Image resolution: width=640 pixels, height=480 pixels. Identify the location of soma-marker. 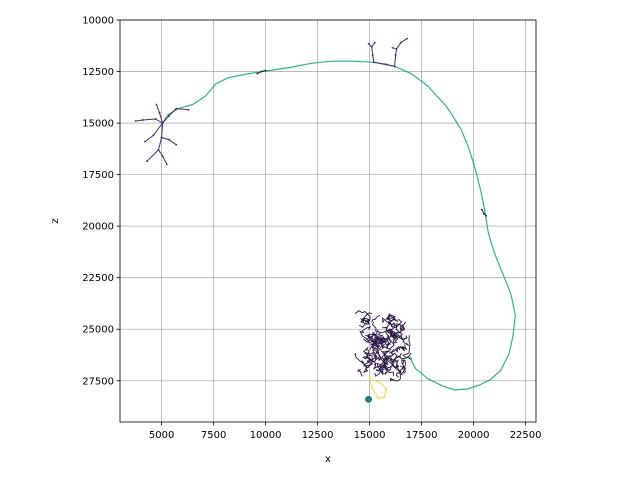
(369, 399).